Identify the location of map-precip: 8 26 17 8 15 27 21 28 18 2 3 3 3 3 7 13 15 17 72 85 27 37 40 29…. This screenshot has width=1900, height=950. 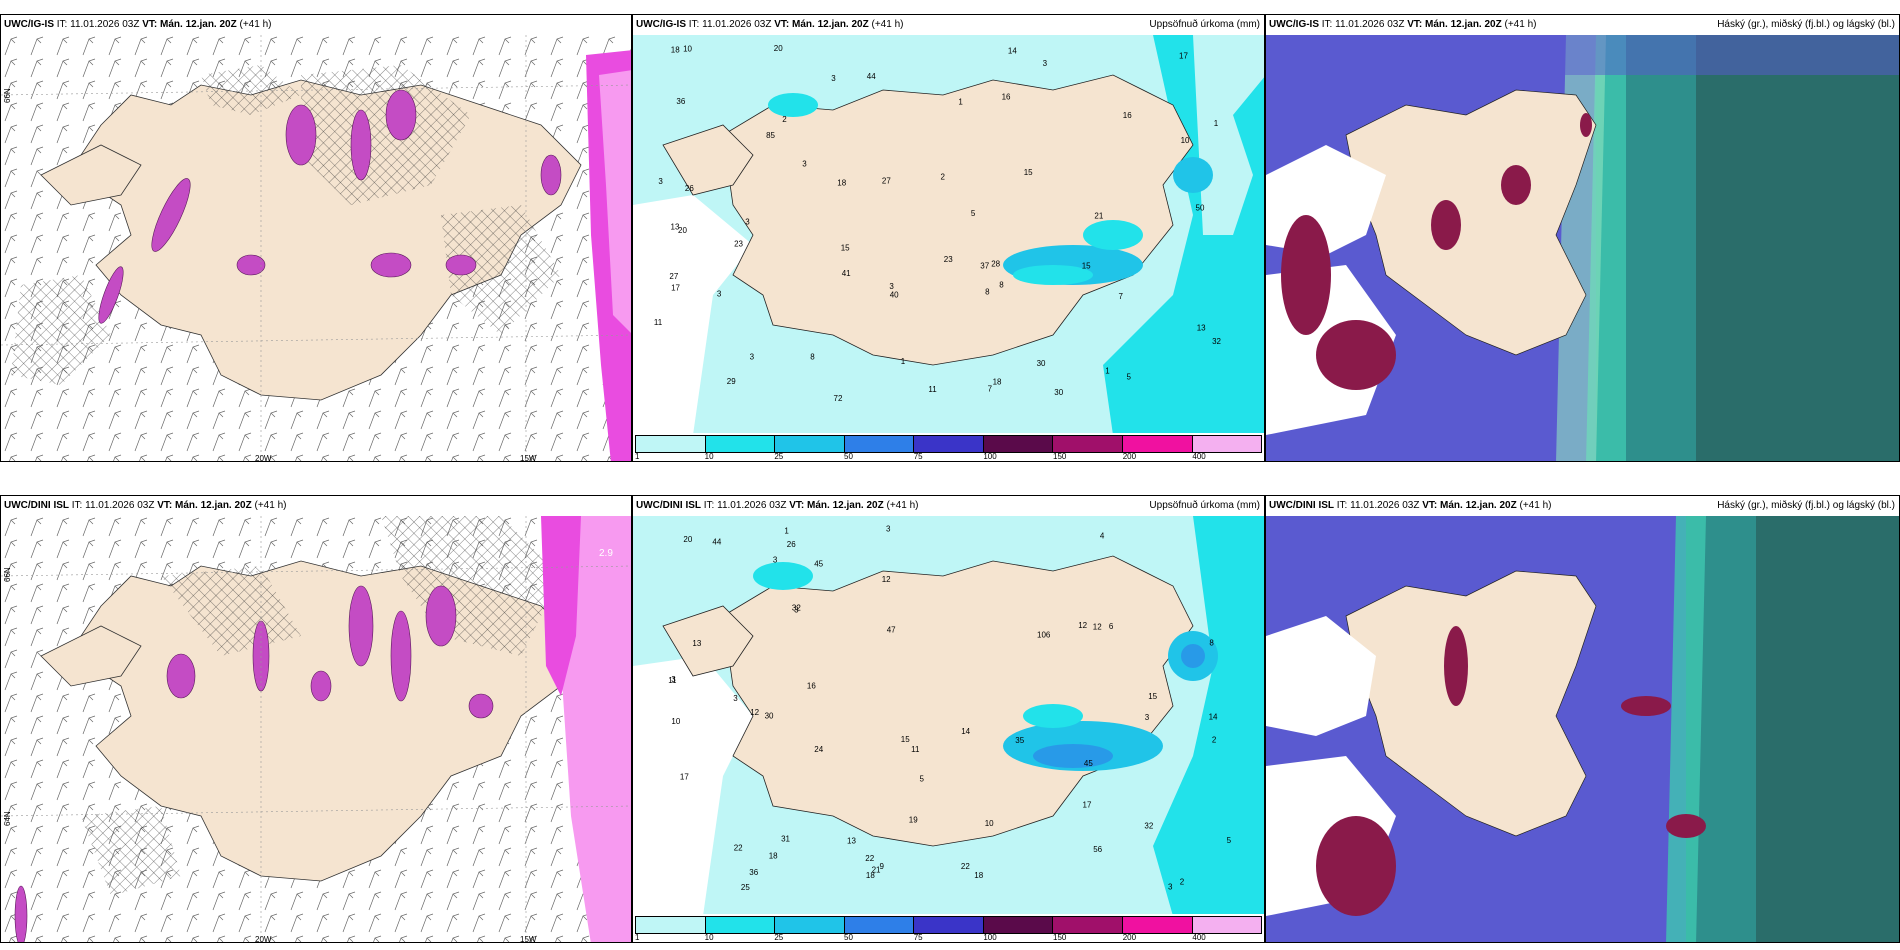
(948, 248).